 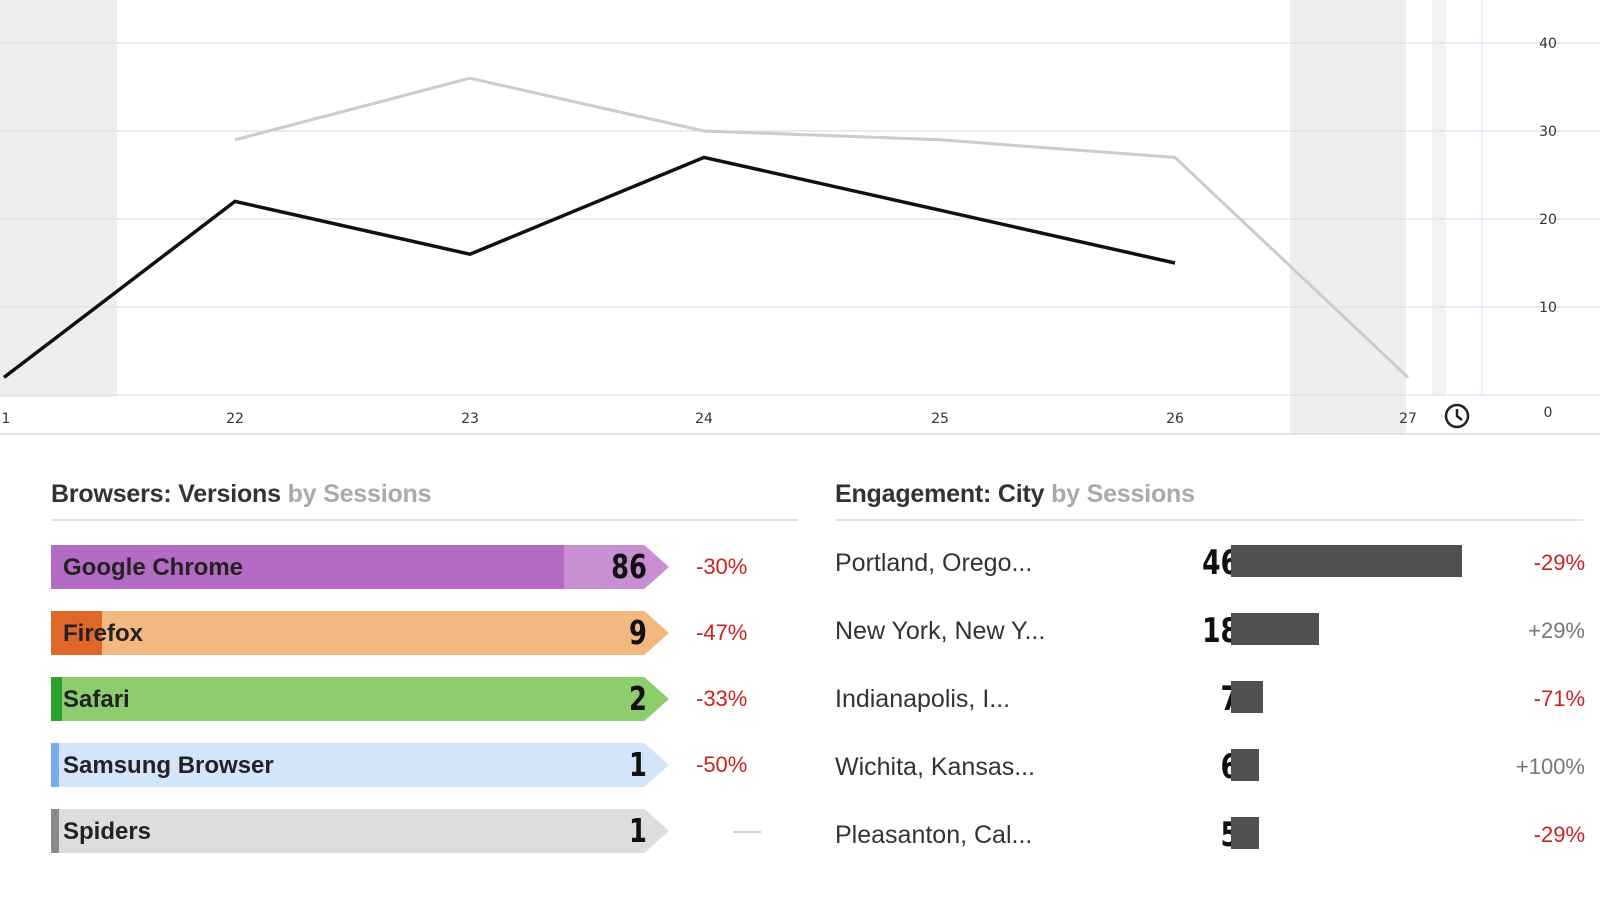 What do you see at coordinates (302, 494) in the screenshot?
I see `browsers-title-by: by` at bounding box center [302, 494].